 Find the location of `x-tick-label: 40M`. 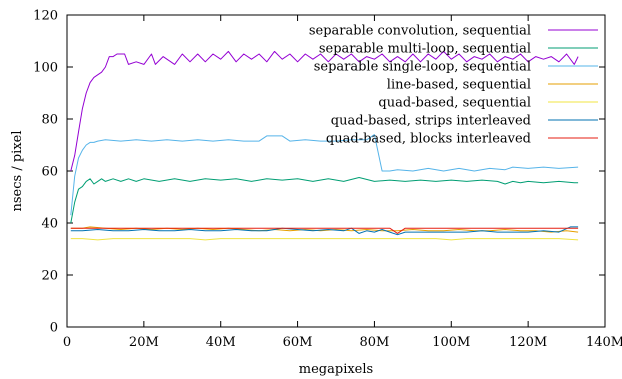

x-tick-label: 40M is located at coordinates (221, 342).